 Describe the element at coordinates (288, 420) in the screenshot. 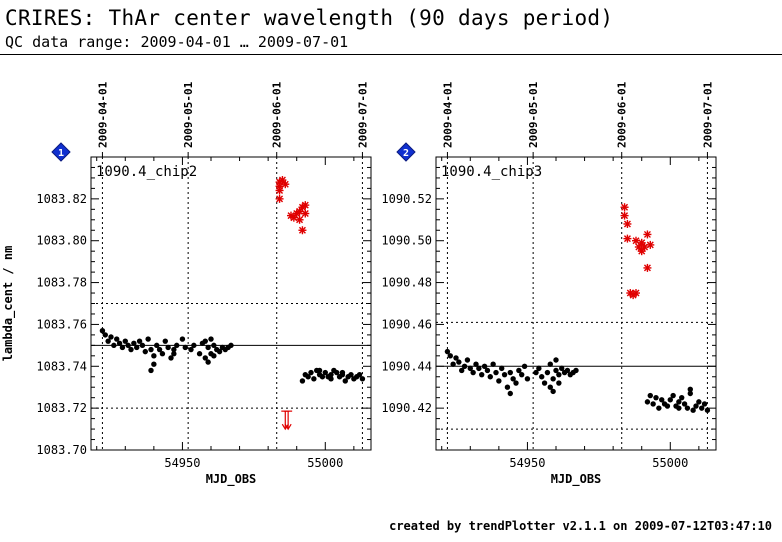

I see `clipped-arrow` at that location.